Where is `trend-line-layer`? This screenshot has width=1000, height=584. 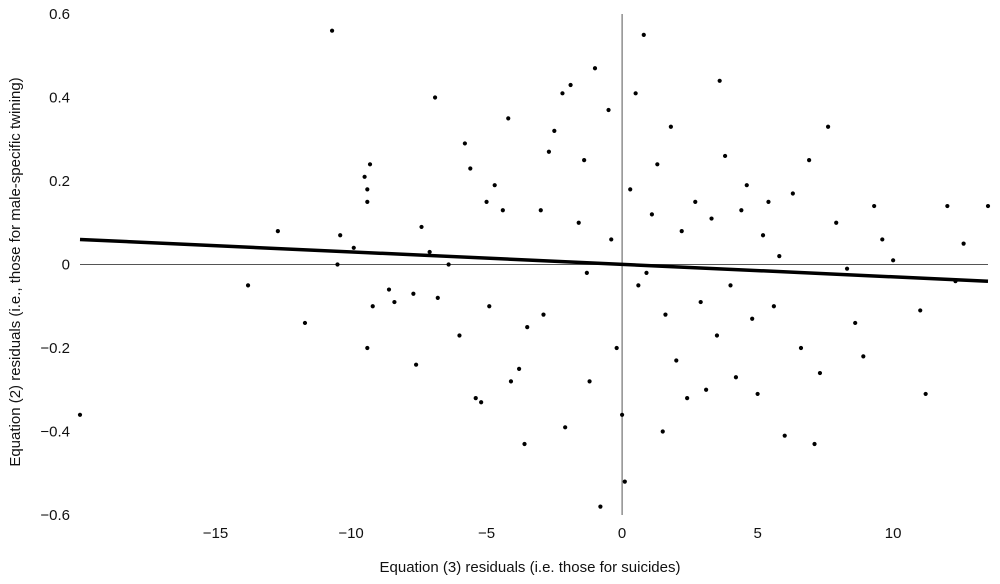
trend-line-layer is located at coordinates (534, 260).